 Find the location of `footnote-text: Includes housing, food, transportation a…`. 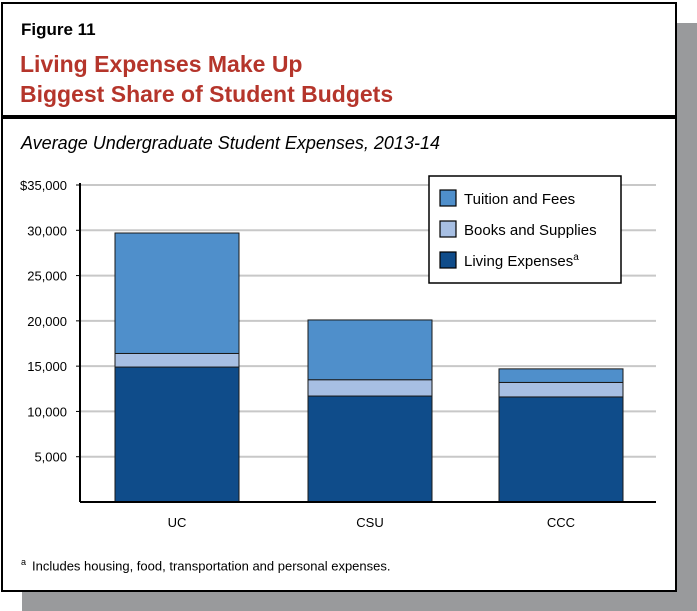

footnote-text: Includes housing, food, transportation a… is located at coordinates (211, 566).